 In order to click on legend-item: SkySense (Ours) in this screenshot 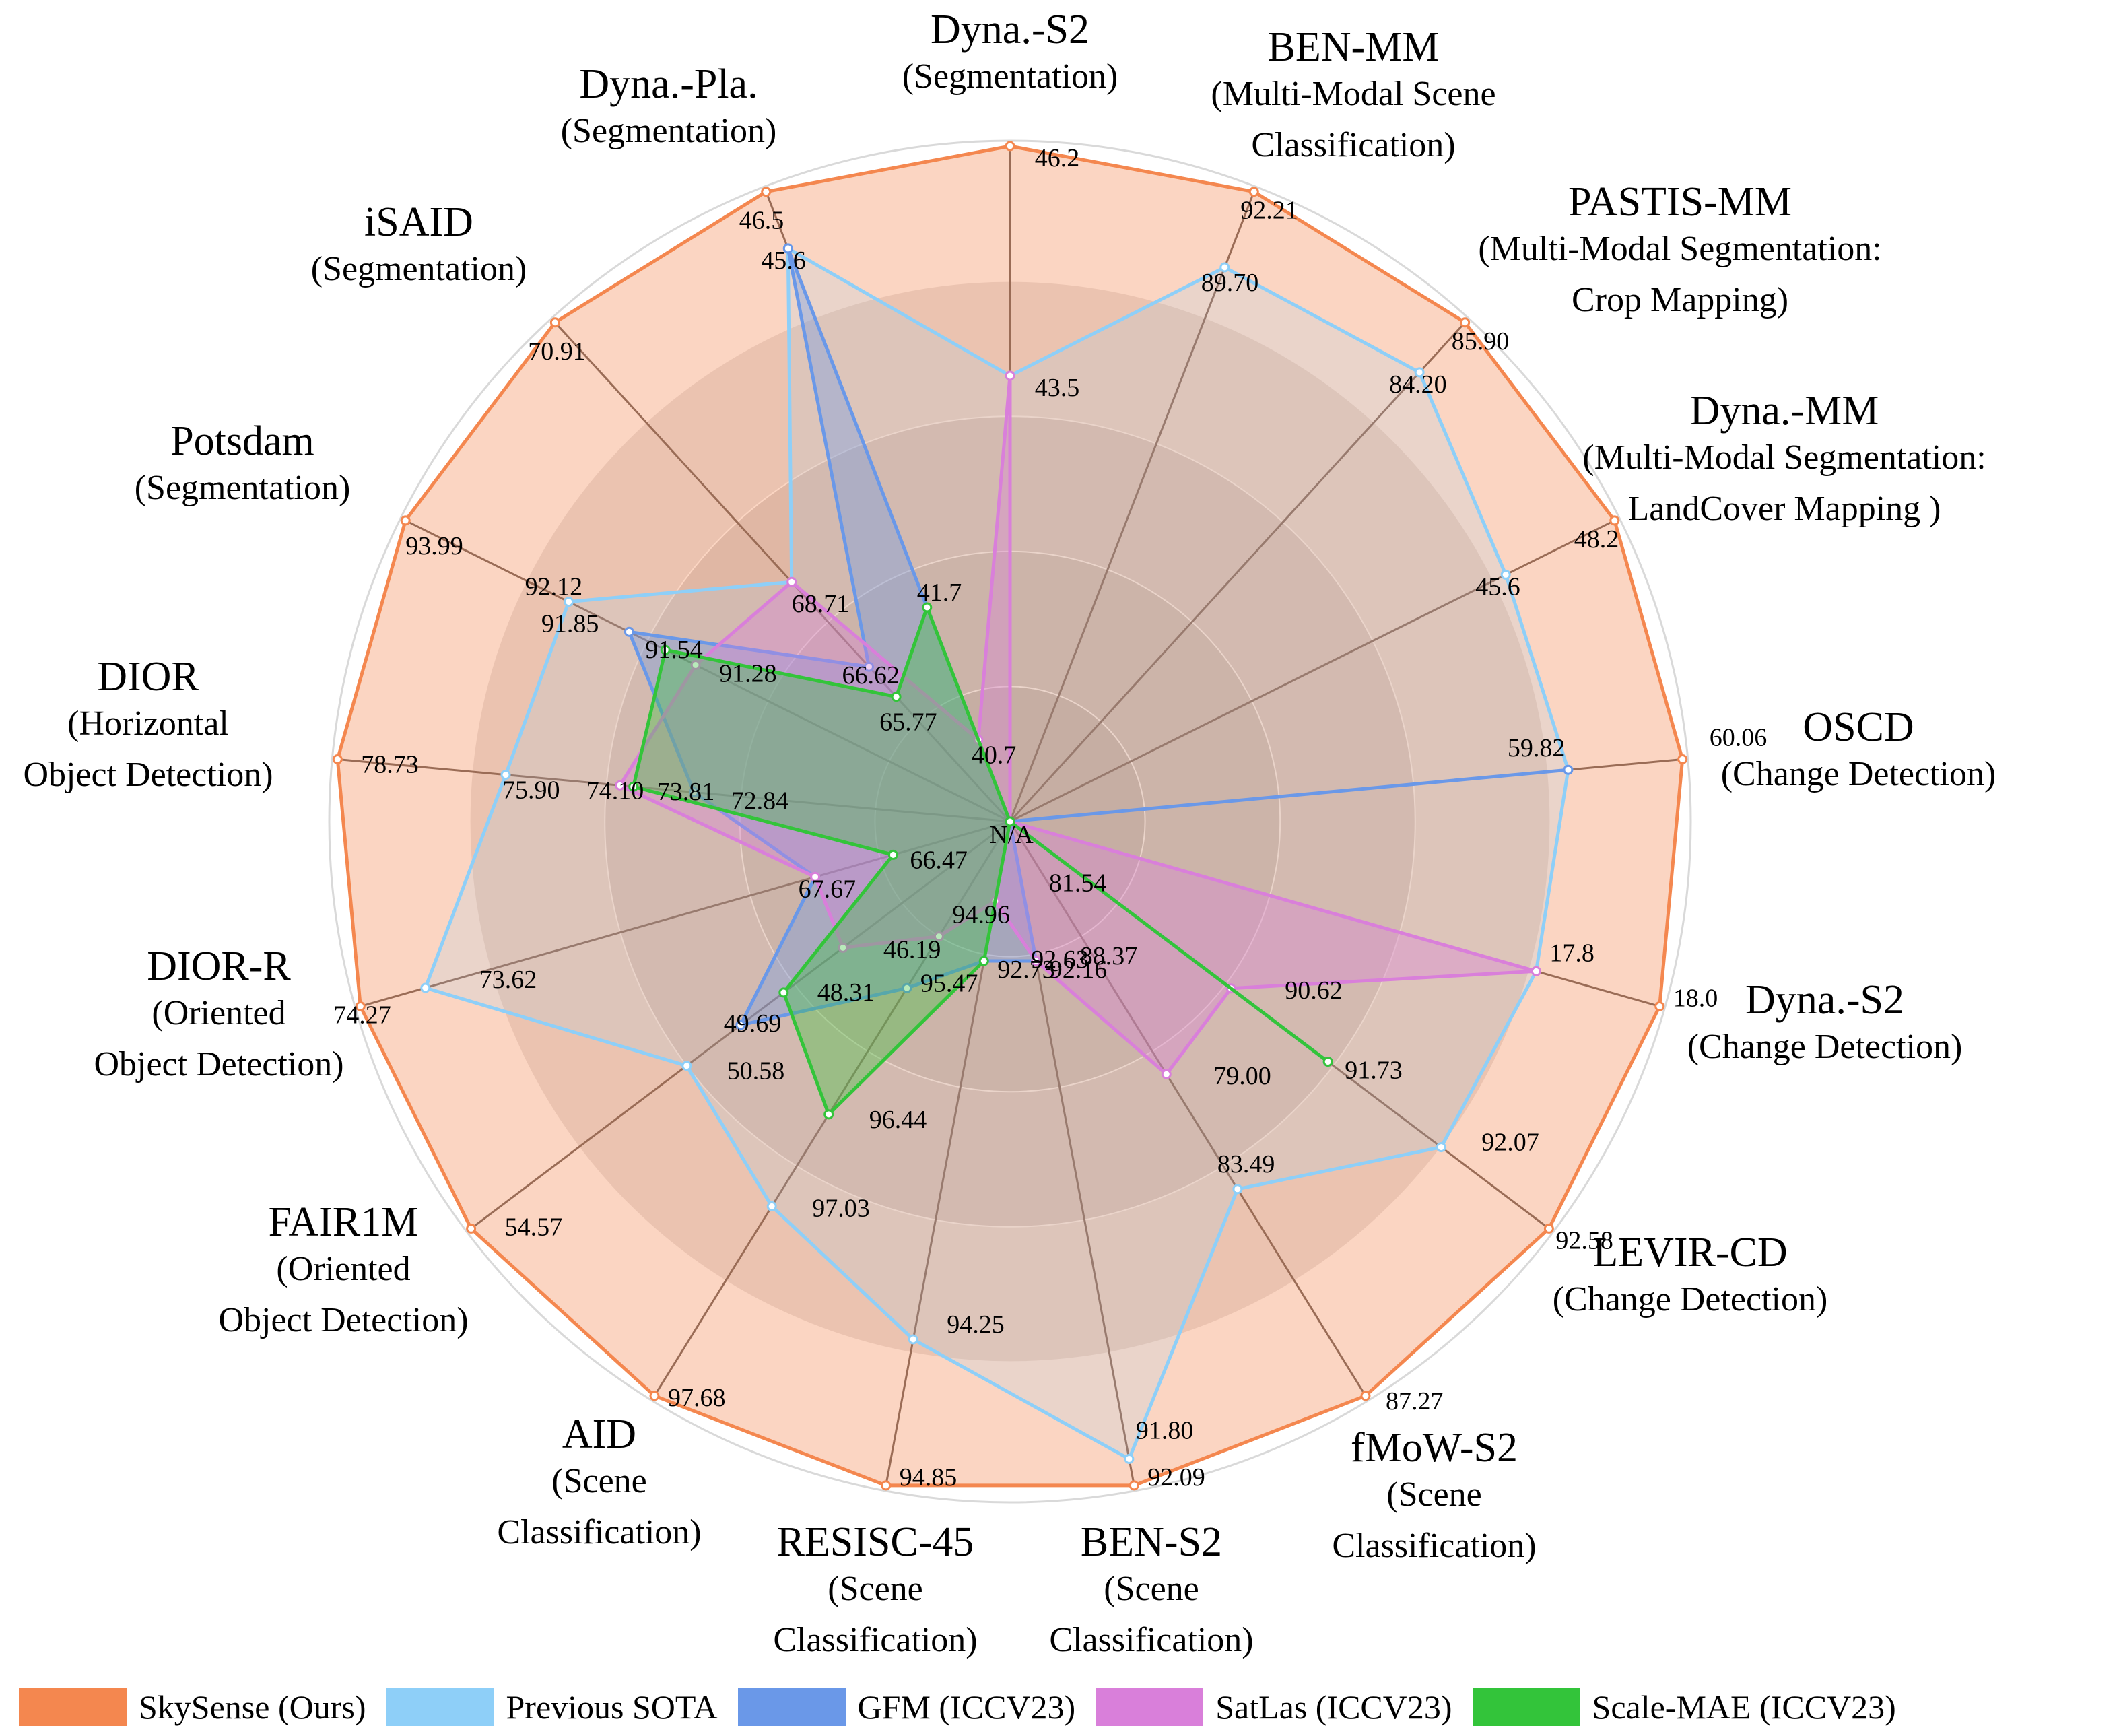, I will do `click(192, 1707)`.